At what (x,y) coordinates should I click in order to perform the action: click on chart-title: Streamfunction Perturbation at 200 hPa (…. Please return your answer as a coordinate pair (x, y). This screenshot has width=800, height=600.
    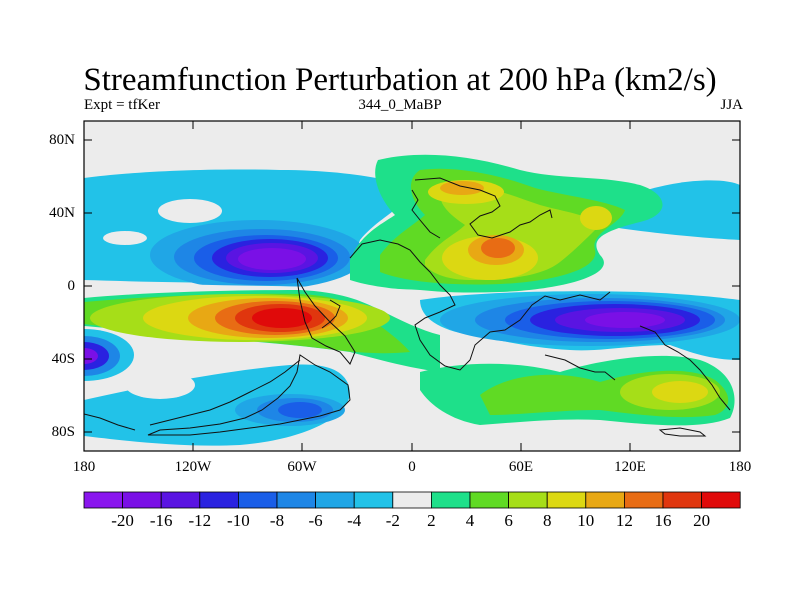
    Looking at the image, I should click on (400, 80).